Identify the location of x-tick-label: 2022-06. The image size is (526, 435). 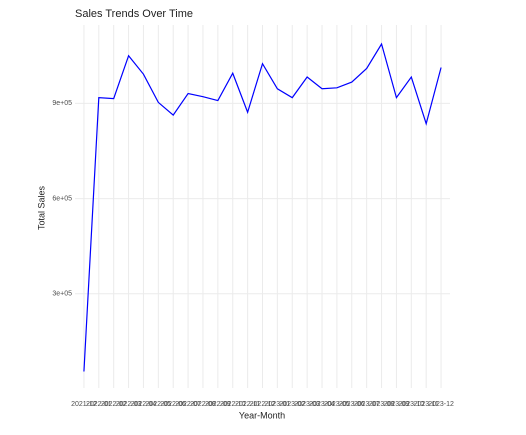
(173, 404).